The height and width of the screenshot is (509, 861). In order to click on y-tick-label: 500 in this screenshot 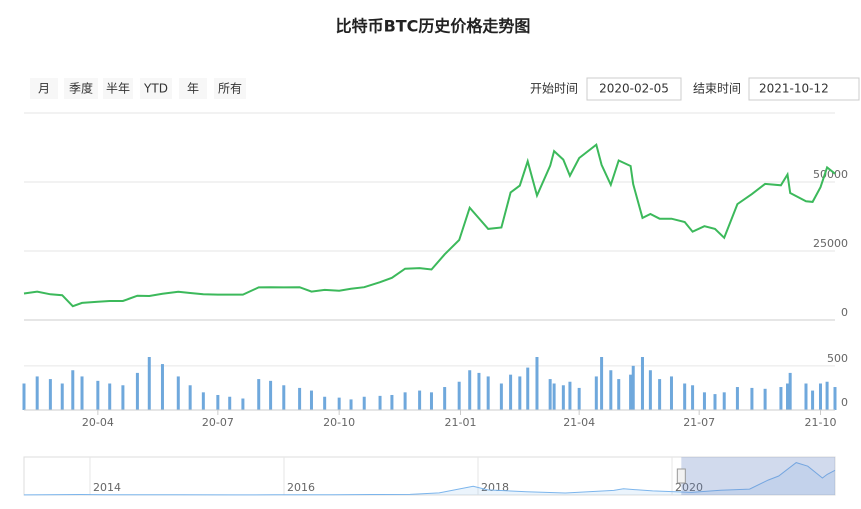, I will do `click(837, 358)`.